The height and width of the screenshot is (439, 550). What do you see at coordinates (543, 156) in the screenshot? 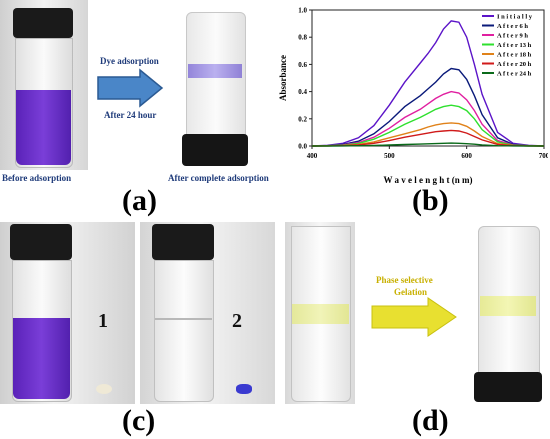
I see `x-tick-label: 700` at bounding box center [543, 156].